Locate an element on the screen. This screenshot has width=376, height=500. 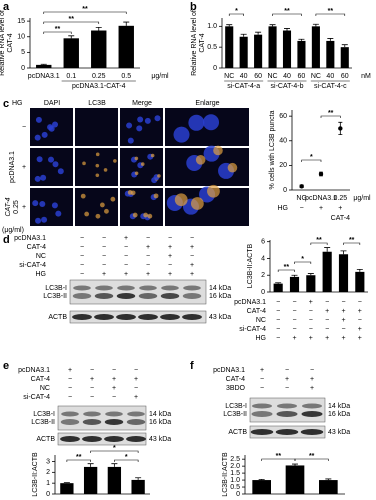
y-tick-label: 4 is located at coordinates (263, 258).